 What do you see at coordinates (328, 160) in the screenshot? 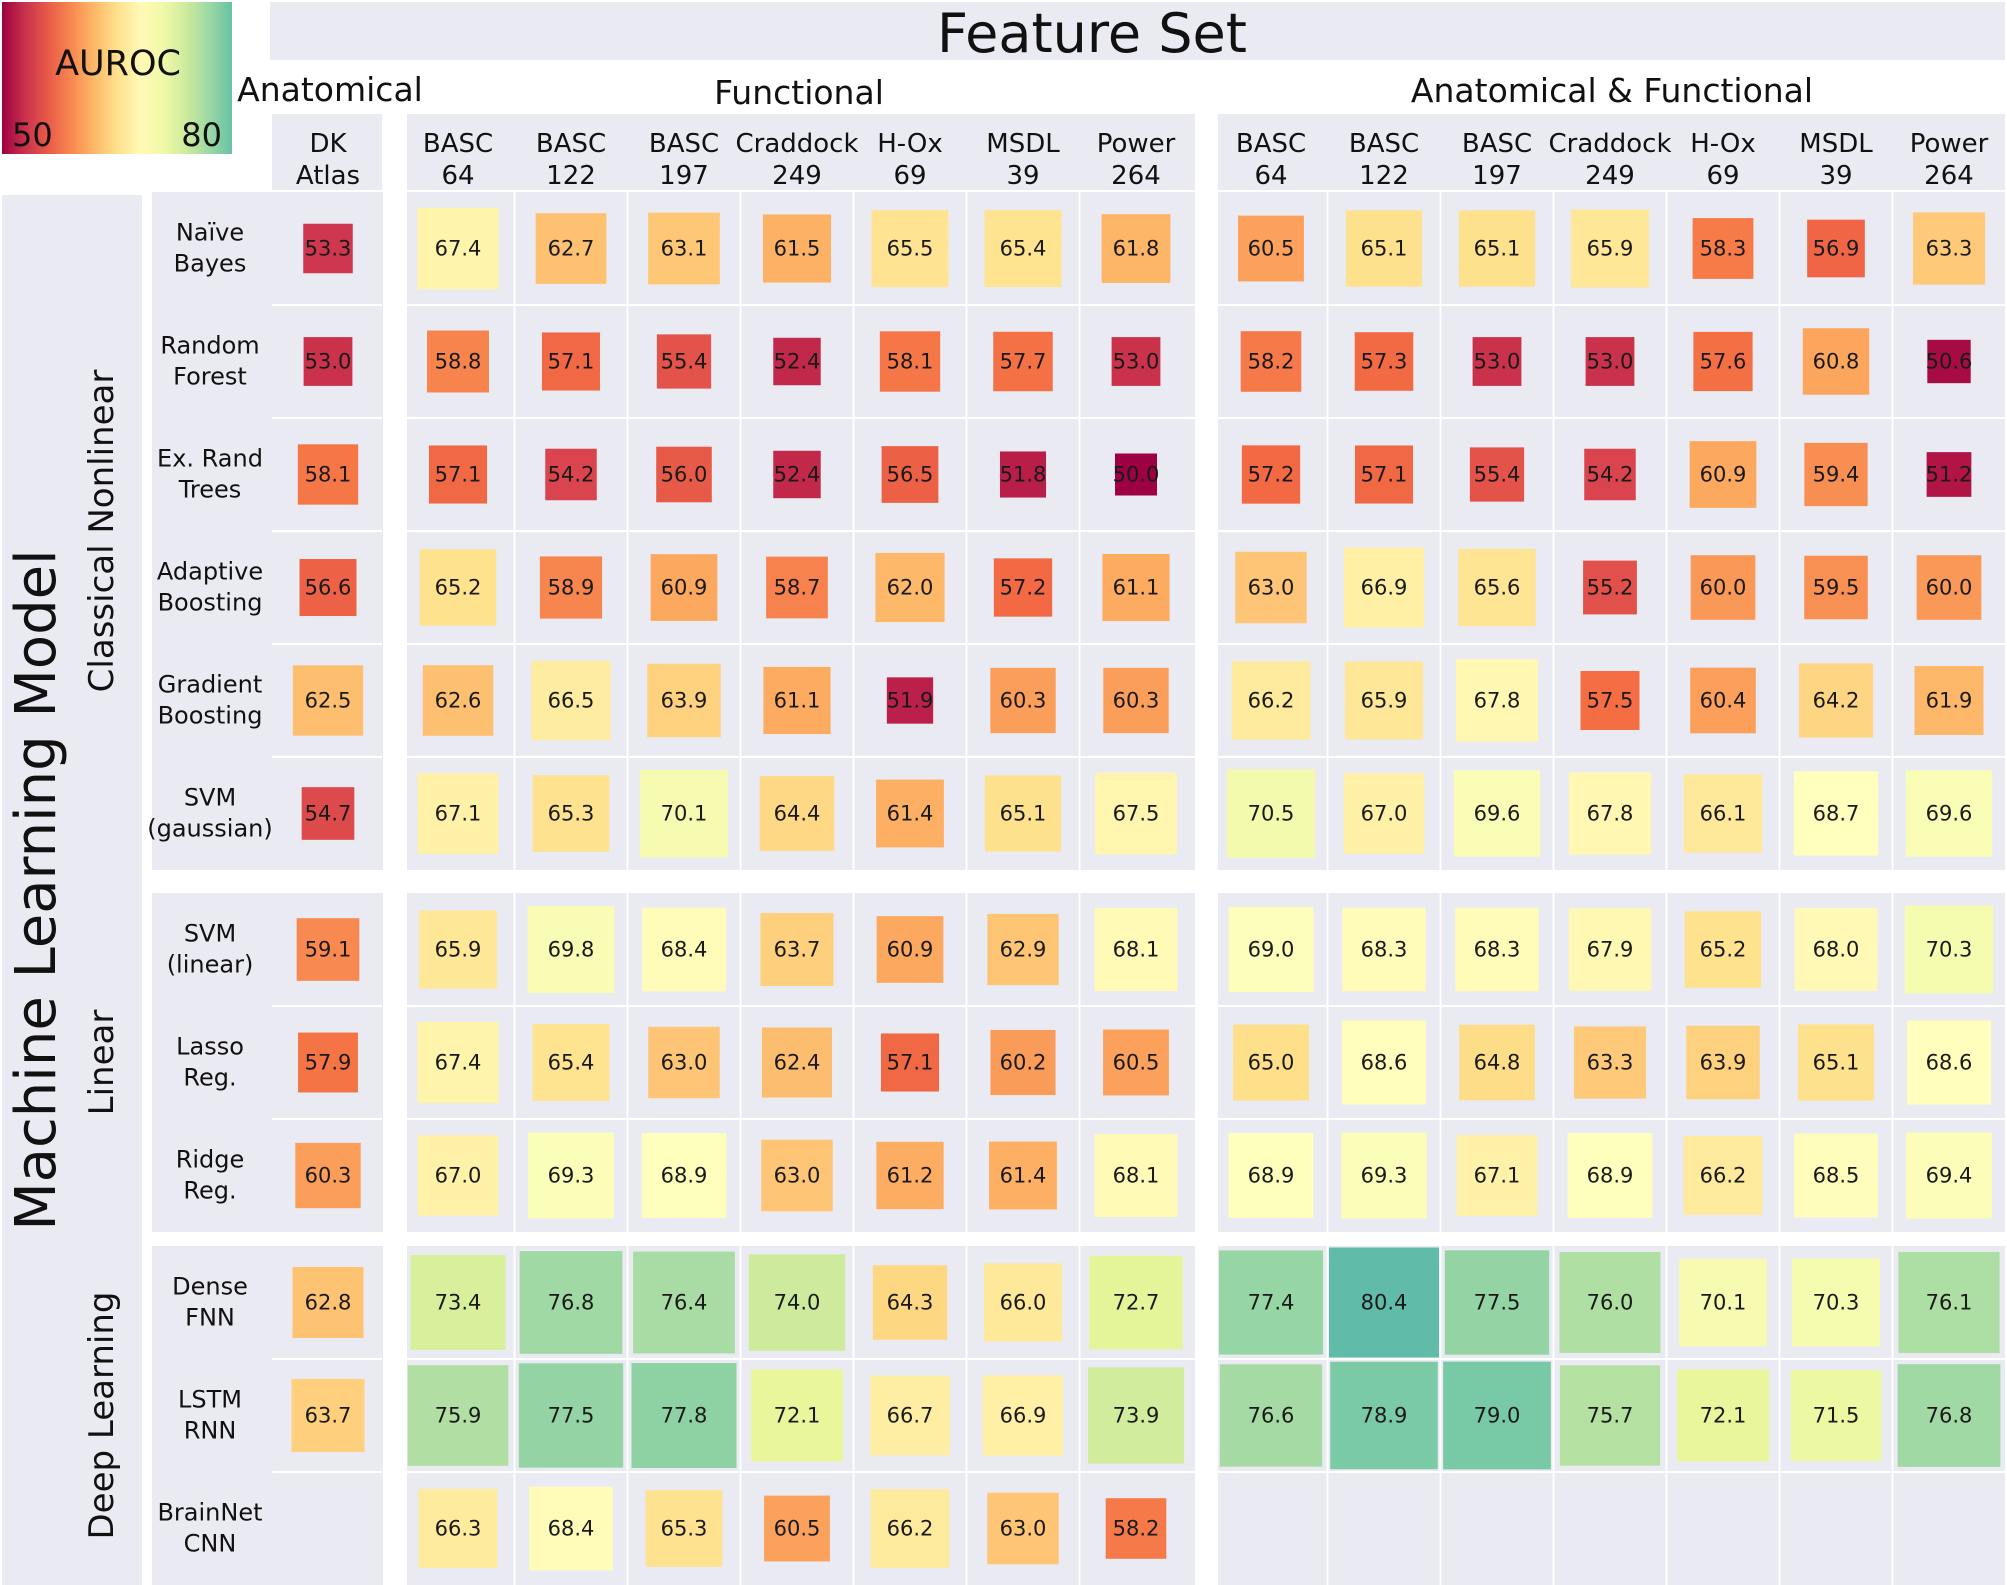
I see `column-label: DK Atlas` at bounding box center [328, 160].